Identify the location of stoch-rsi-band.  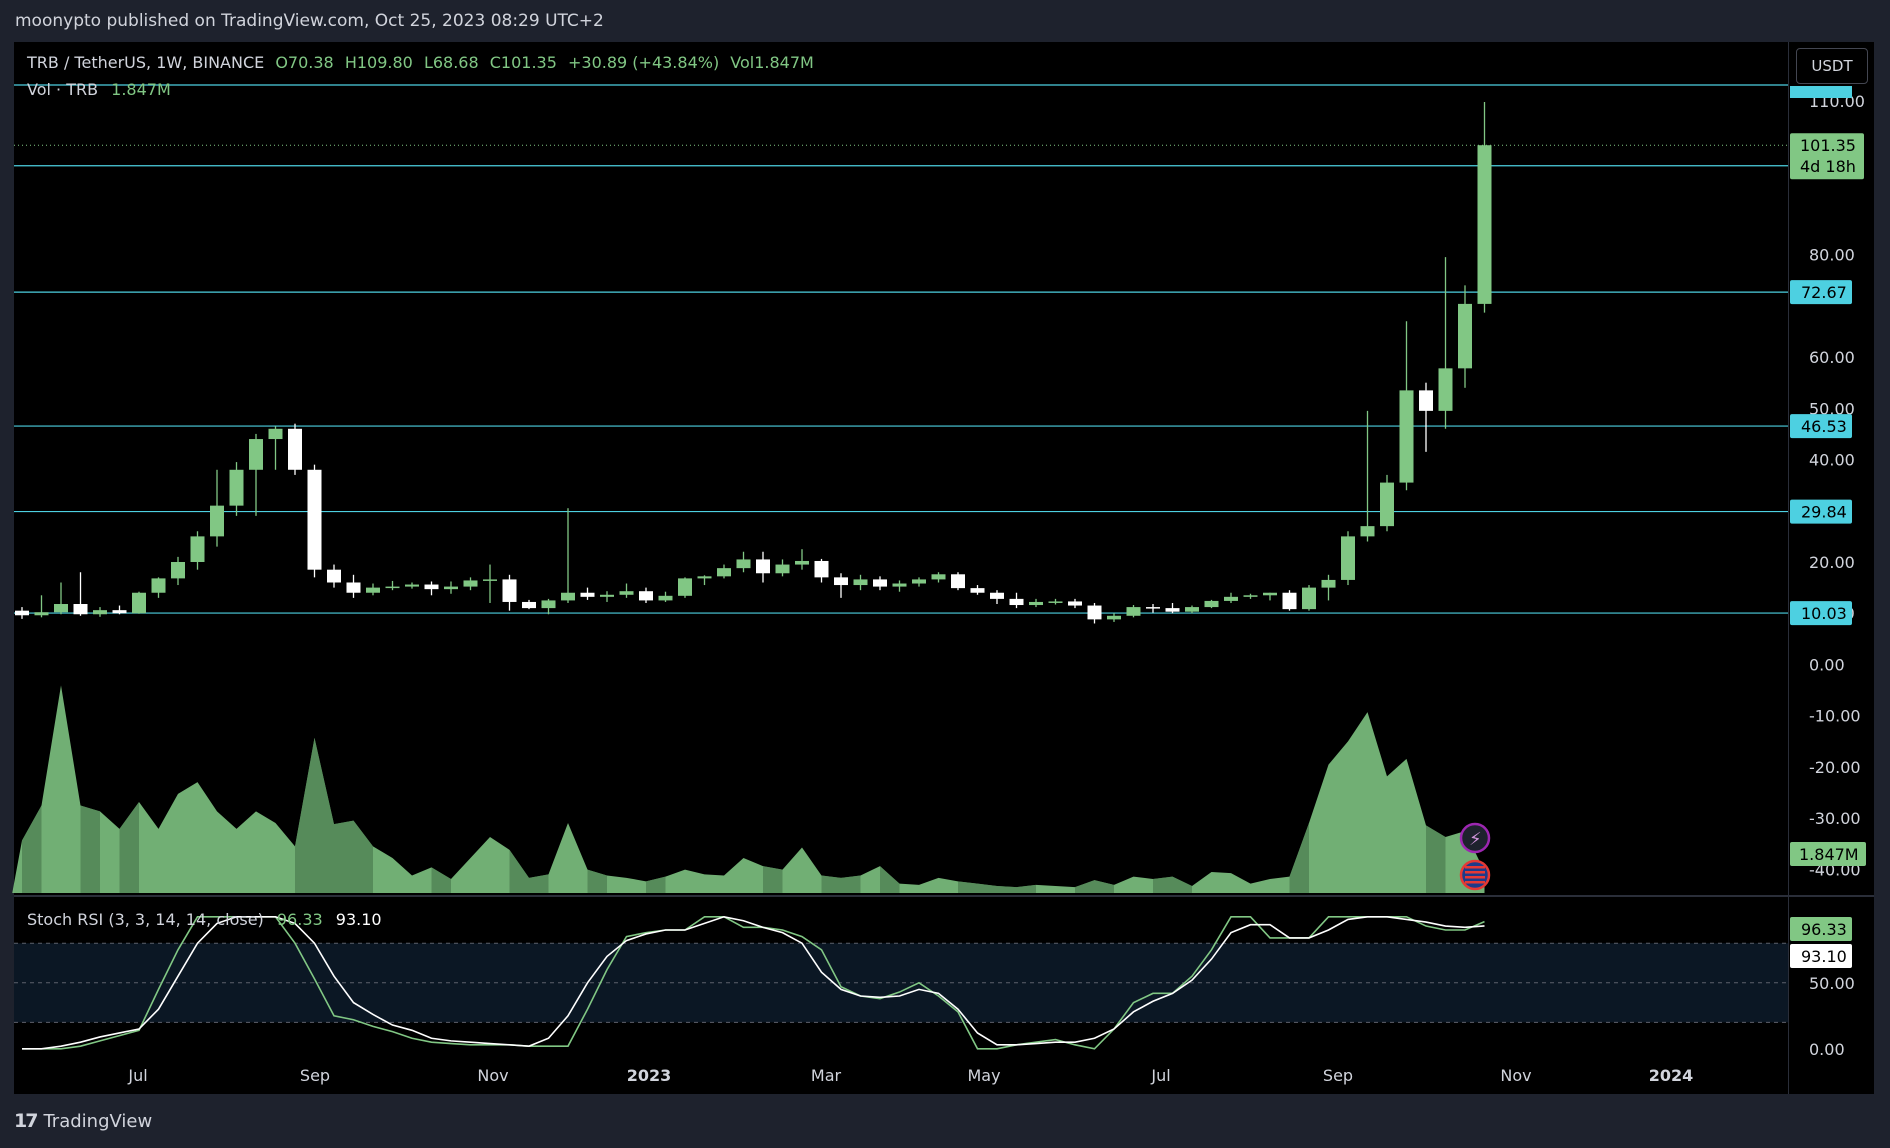
(901, 983).